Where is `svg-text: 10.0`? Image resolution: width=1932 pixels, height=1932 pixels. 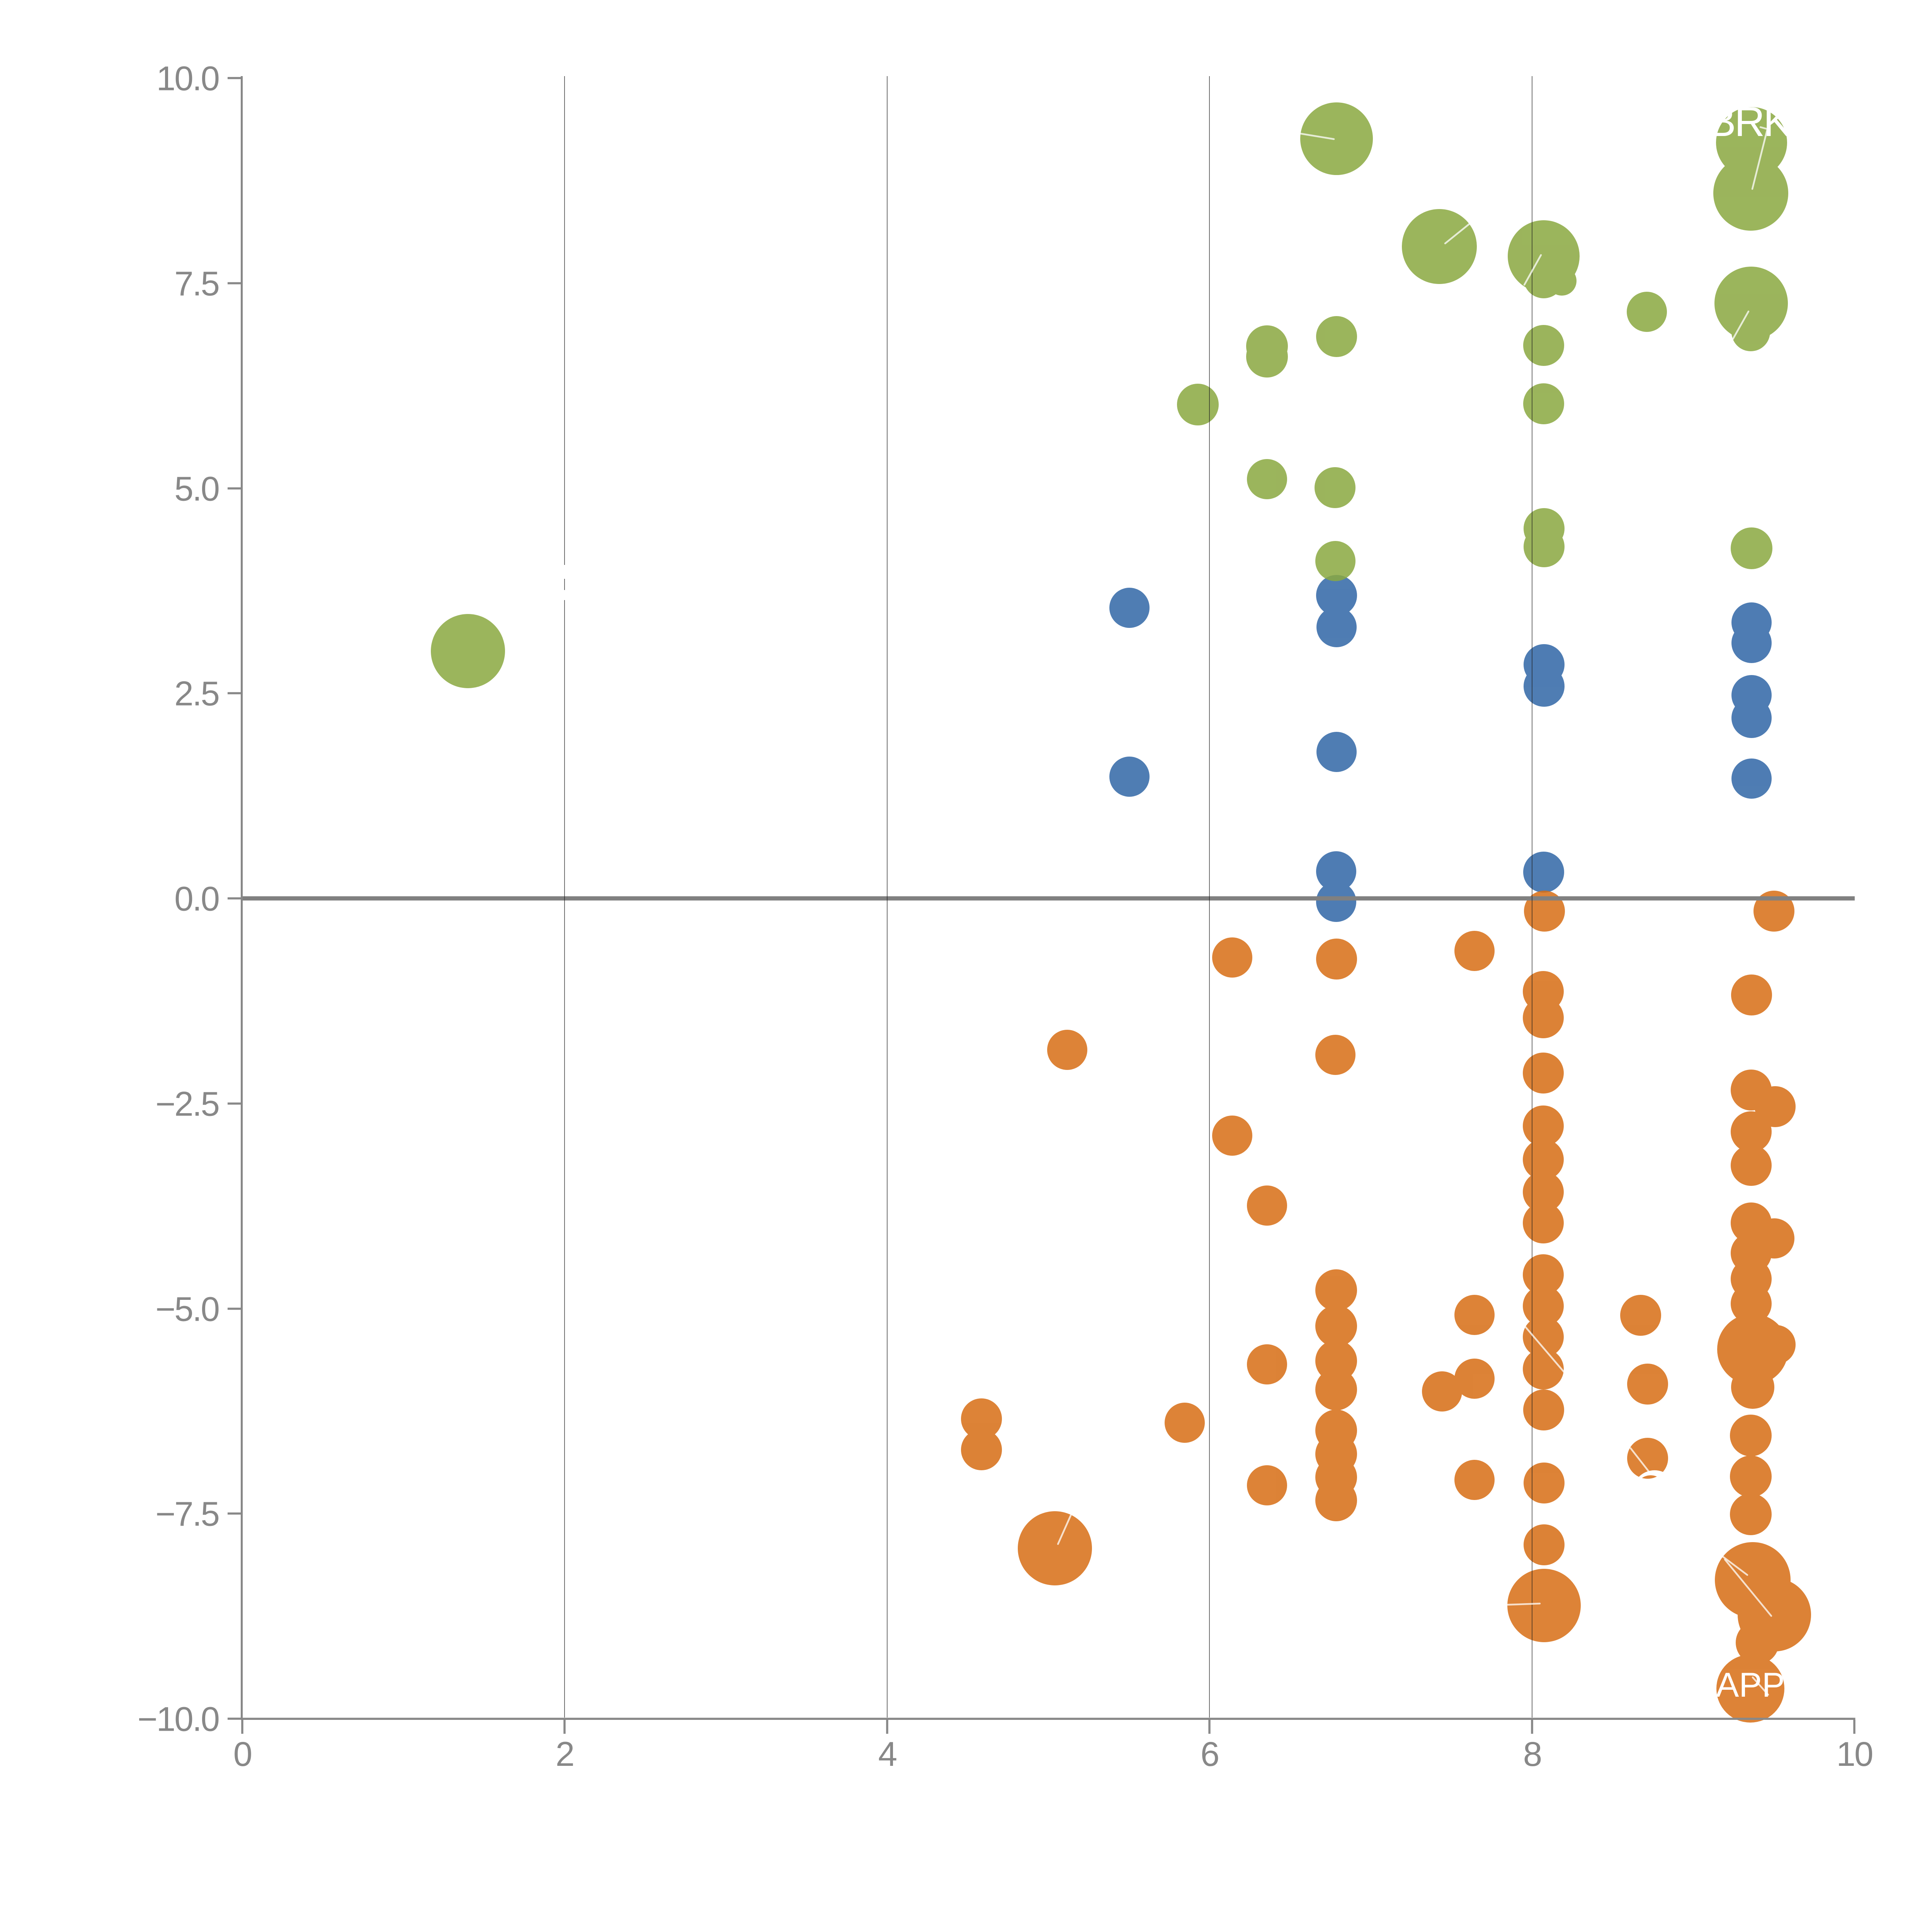
svg-text: 10.0 is located at coordinates (188, 78).